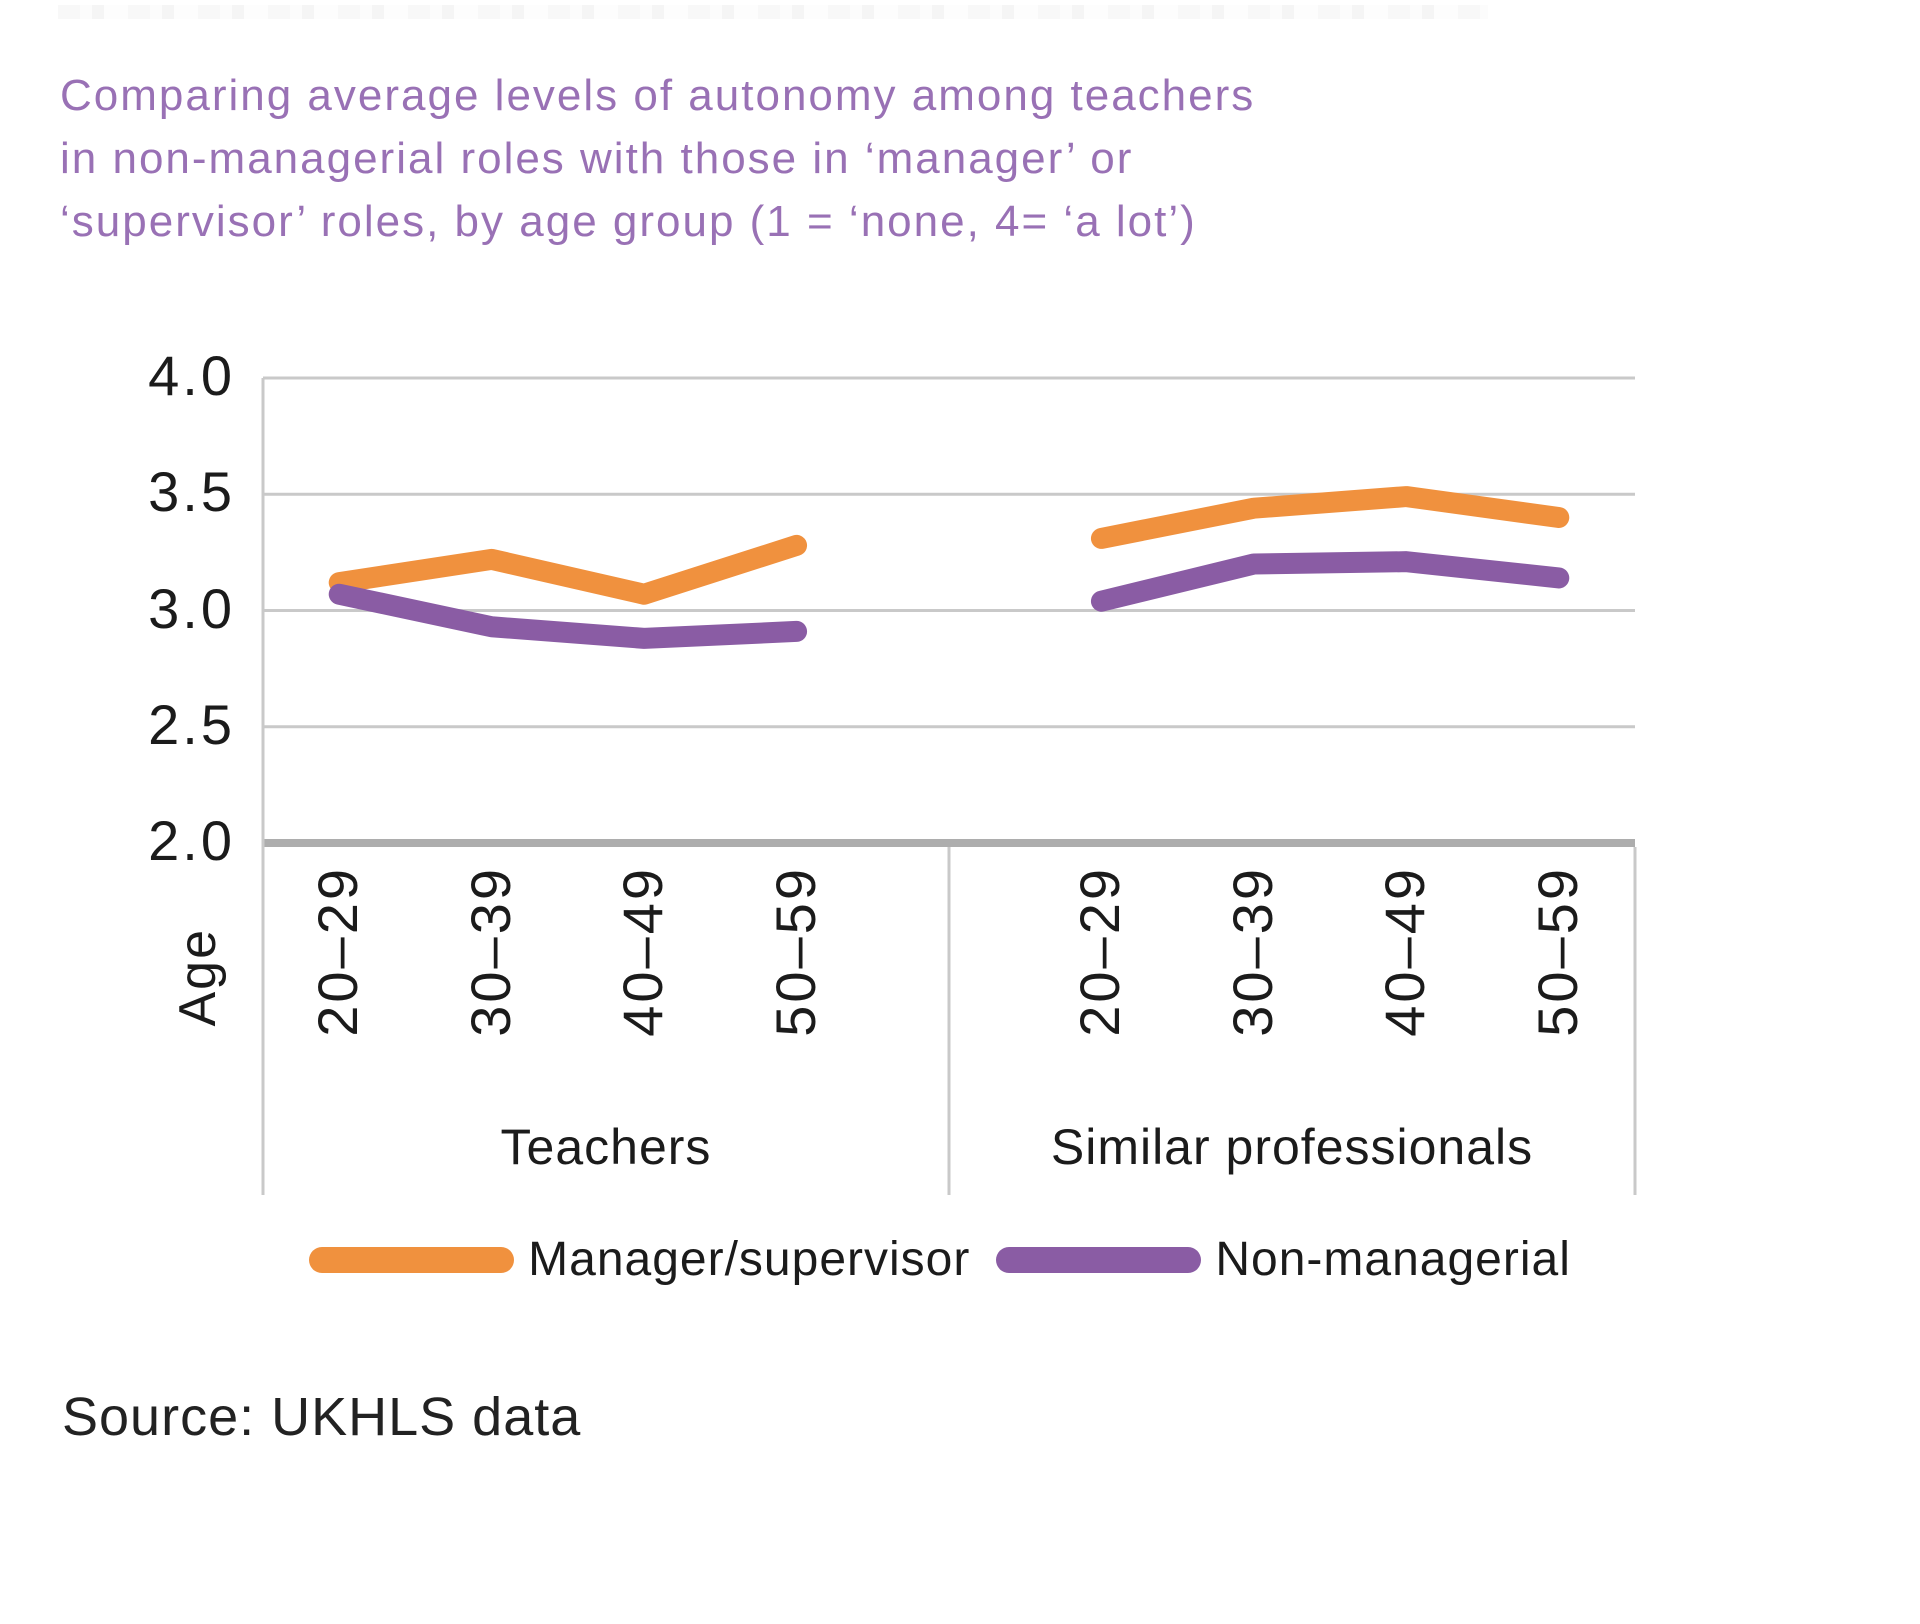 This screenshot has width=1920, height=1624. What do you see at coordinates (191, 608) in the screenshot?
I see `y-axis-tick-label: 3.0` at bounding box center [191, 608].